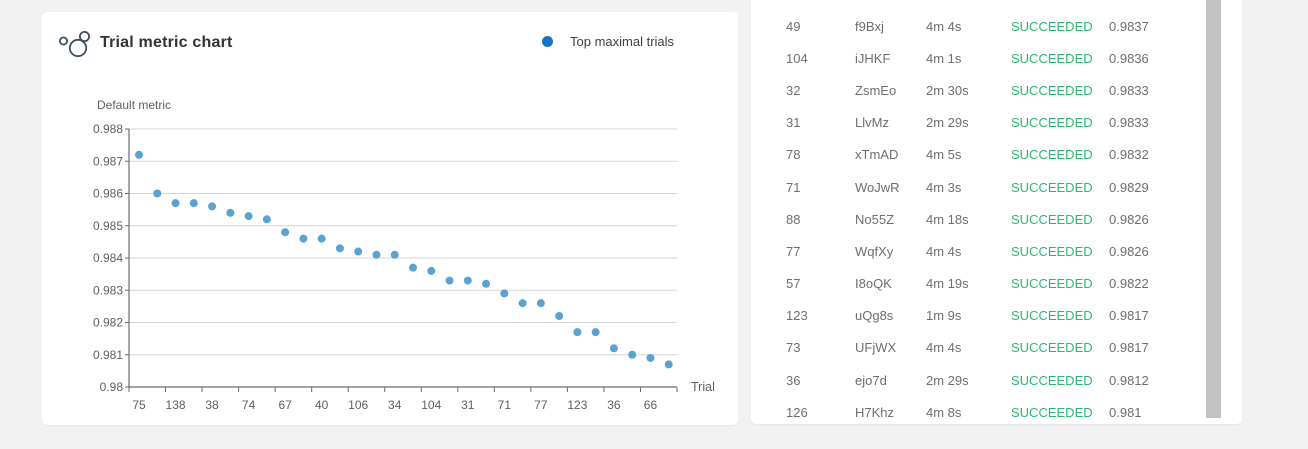 This screenshot has width=1308, height=449. What do you see at coordinates (212, 405) in the screenshot?
I see `x-tick-label: 38` at bounding box center [212, 405].